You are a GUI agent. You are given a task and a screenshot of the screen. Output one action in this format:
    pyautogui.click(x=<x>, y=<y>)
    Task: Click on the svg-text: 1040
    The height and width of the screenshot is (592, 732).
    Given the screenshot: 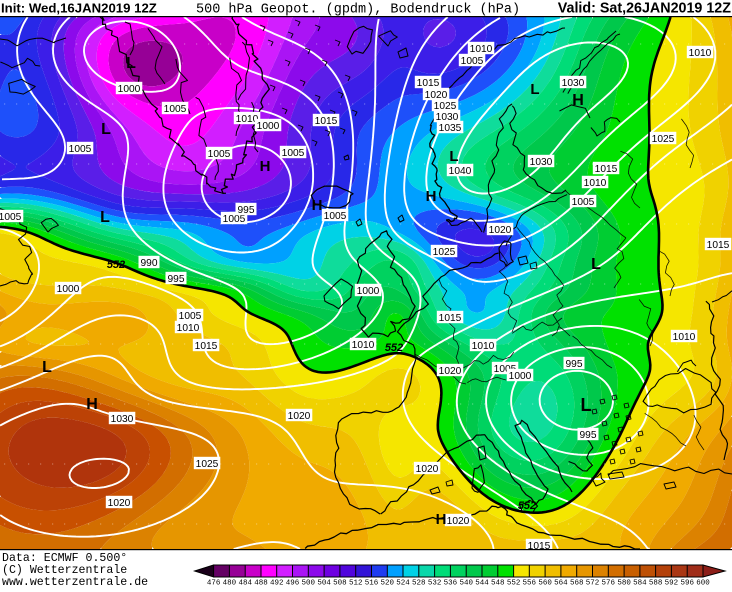 What is the action you would take?
    pyautogui.click(x=460, y=171)
    